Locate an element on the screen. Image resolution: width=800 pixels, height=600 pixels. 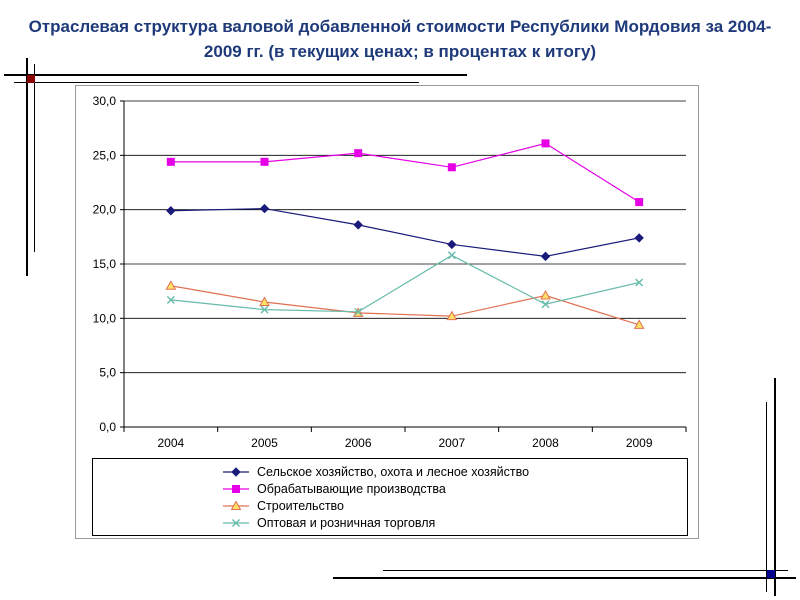
legend-item: Строительство is located at coordinates (218, 505).